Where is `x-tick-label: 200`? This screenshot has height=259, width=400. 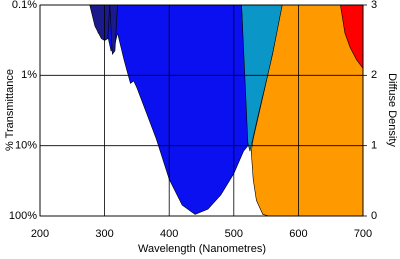
x-tick-label: 200 is located at coordinates (40, 234).